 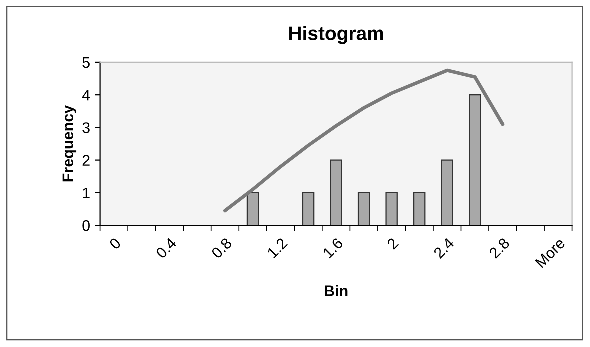 What do you see at coordinates (86, 62) in the screenshot?
I see `y-tick-label: 5` at bounding box center [86, 62].